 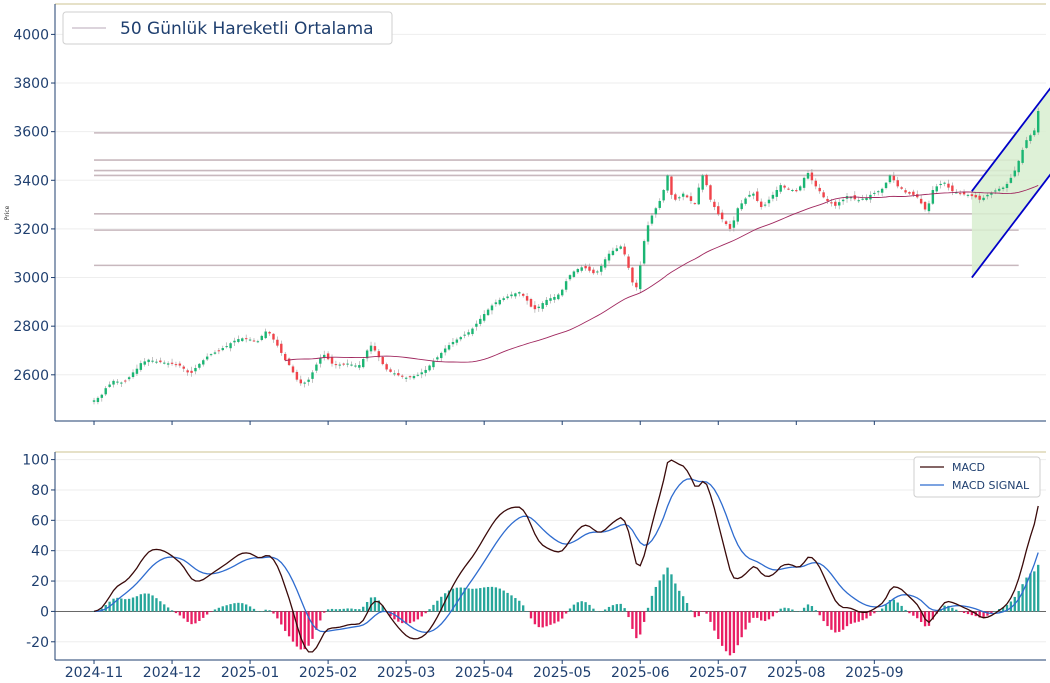 What do you see at coordinates (31, 327) in the screenshot?
I see `price-tick-label: 2800` at bounding box center [31, 327].